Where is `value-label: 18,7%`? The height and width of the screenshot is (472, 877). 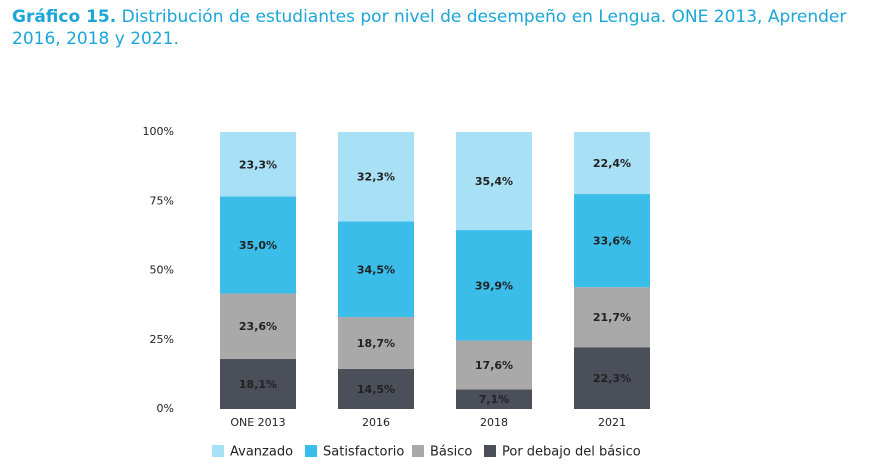
value-label: 18,7% is located at coordinates (376, 343).